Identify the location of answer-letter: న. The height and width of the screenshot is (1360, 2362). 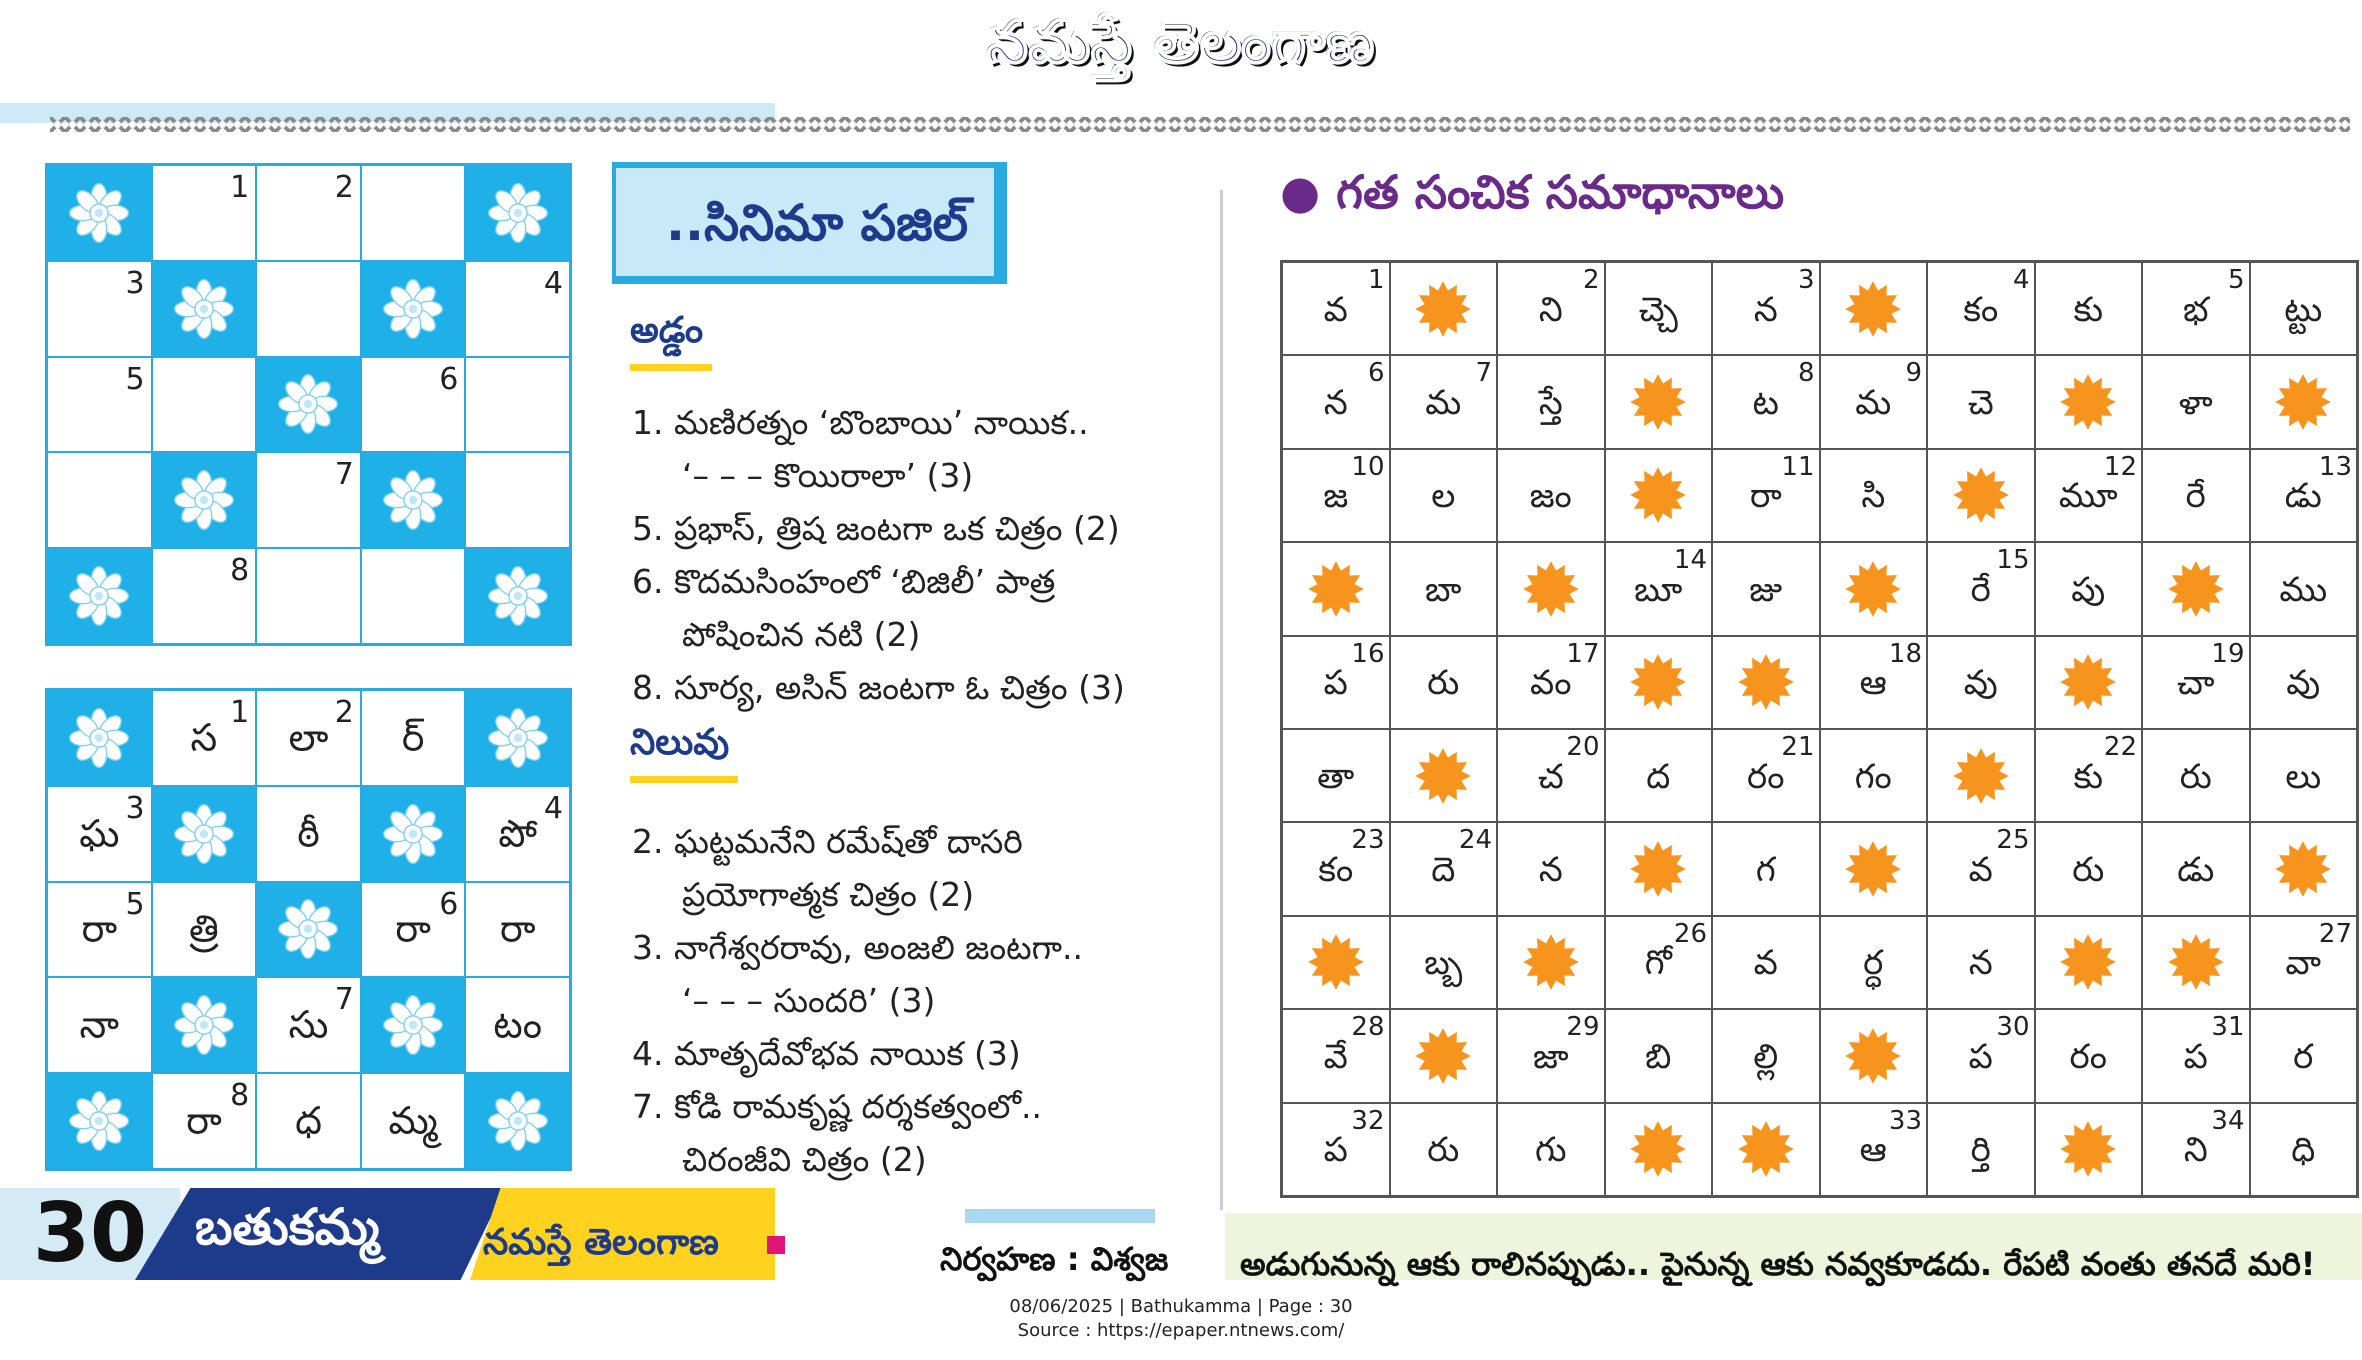
(1980, 963).